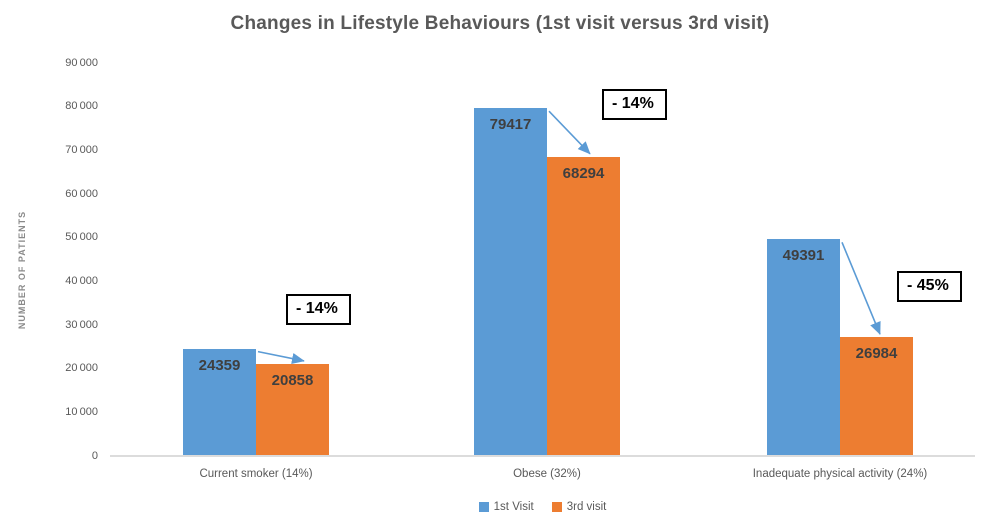  I want to click on legend-label: 1st Visit, so click(513, 507).